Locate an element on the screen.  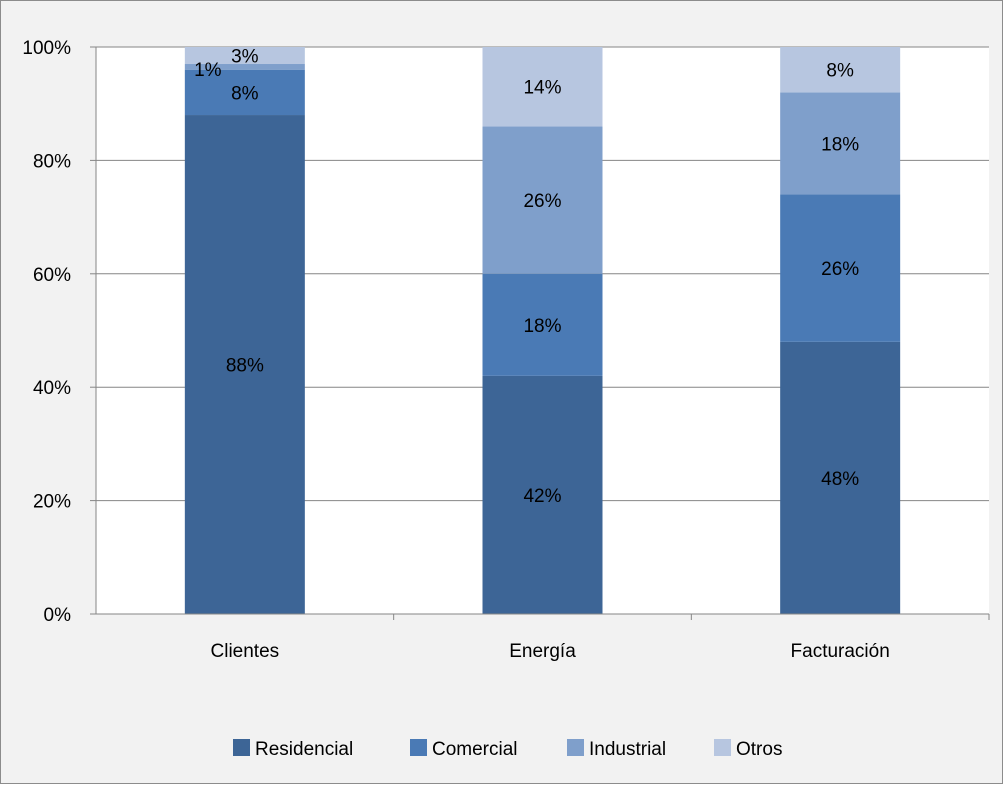
legend-label: Comercial is located at coordinates (475, 749).